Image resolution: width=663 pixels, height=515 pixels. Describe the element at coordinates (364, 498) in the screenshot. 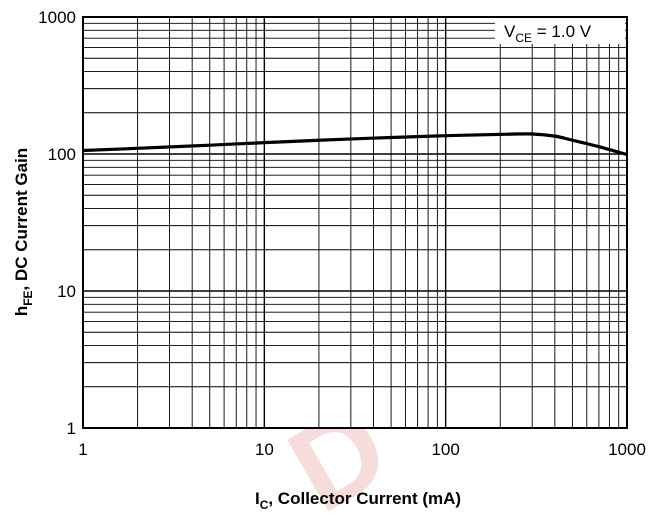

I see `x-axis-label-rest: , Collector Current (mA)` at that location.